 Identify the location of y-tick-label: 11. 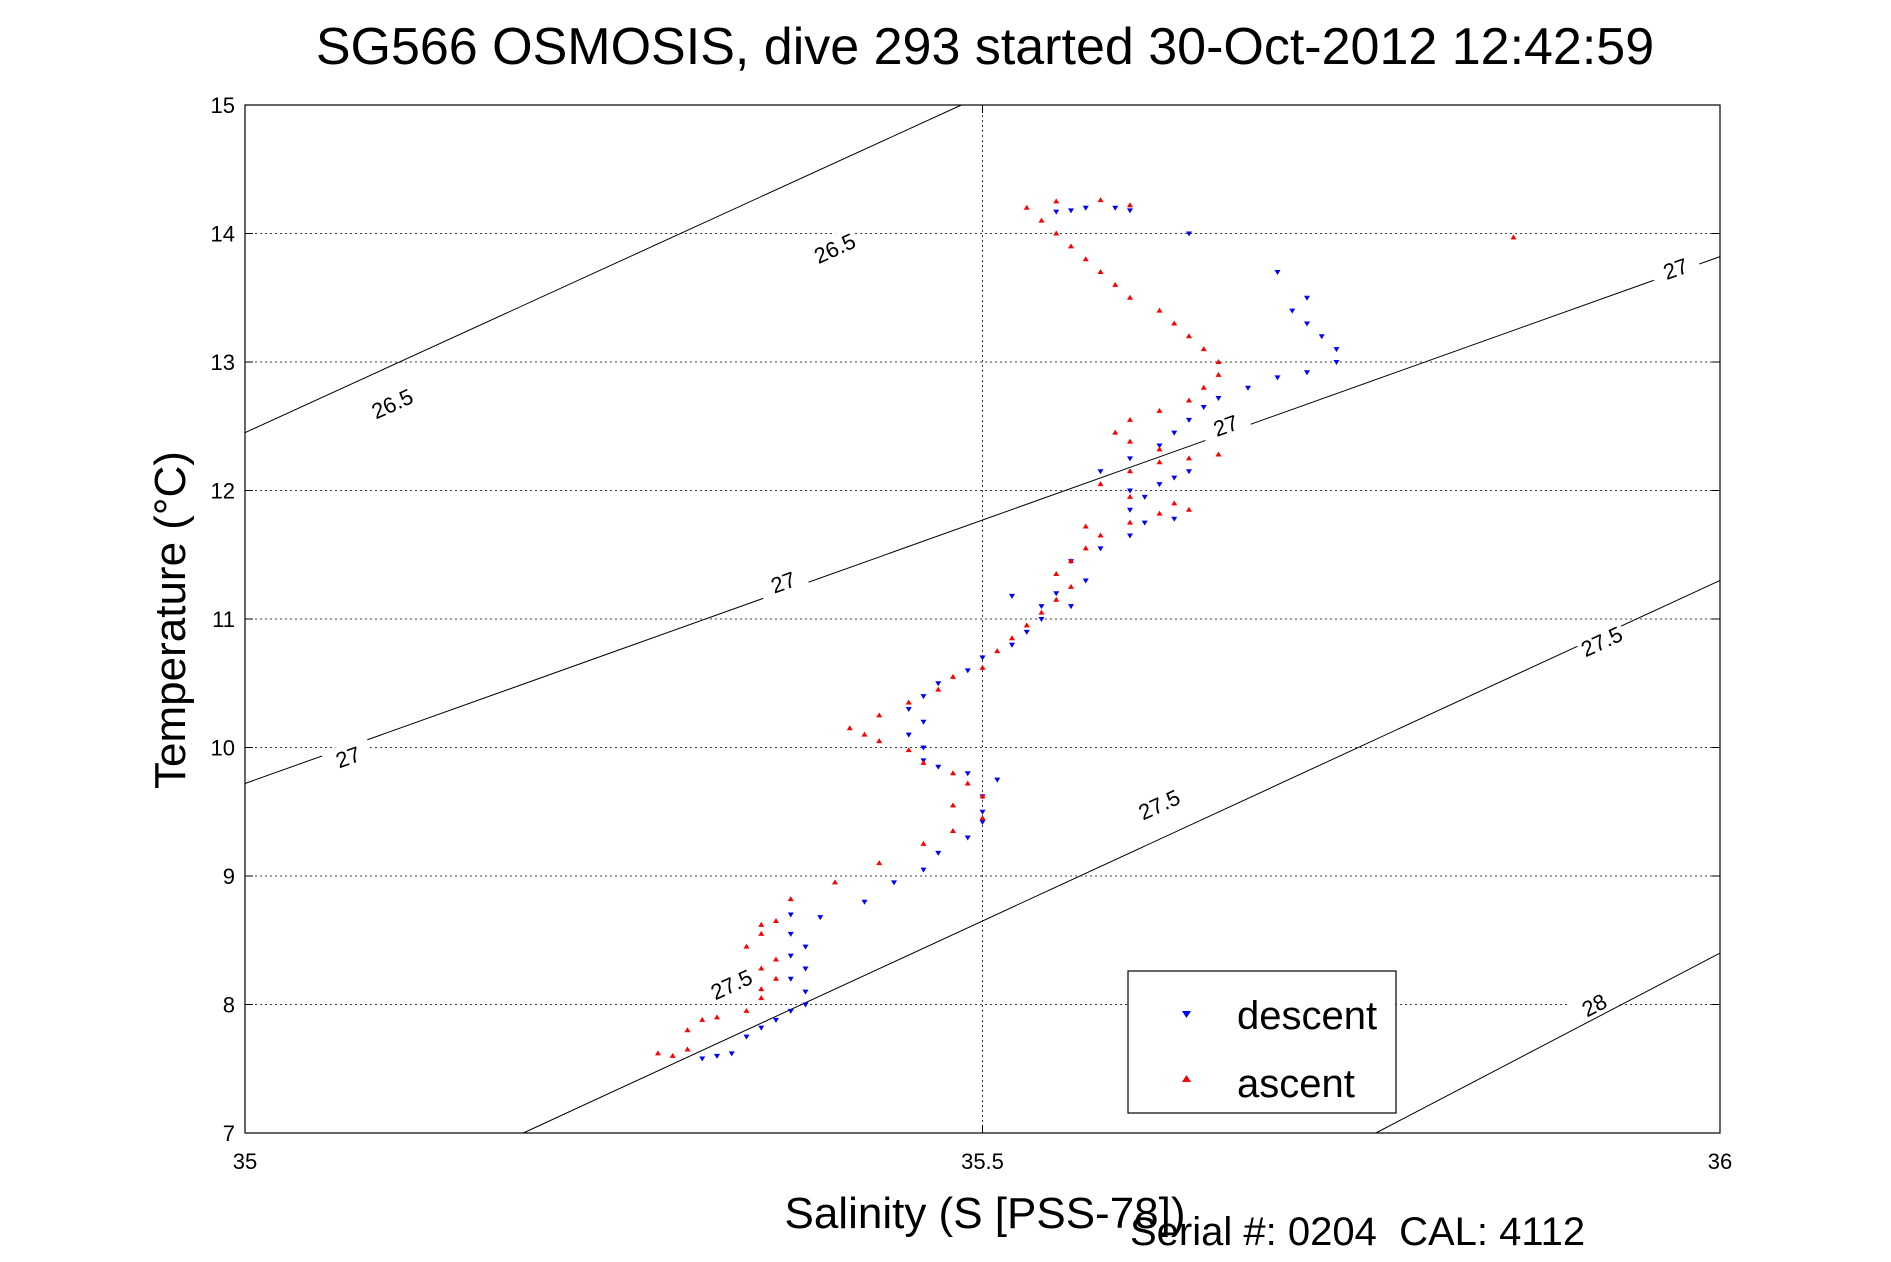
(223, 619).